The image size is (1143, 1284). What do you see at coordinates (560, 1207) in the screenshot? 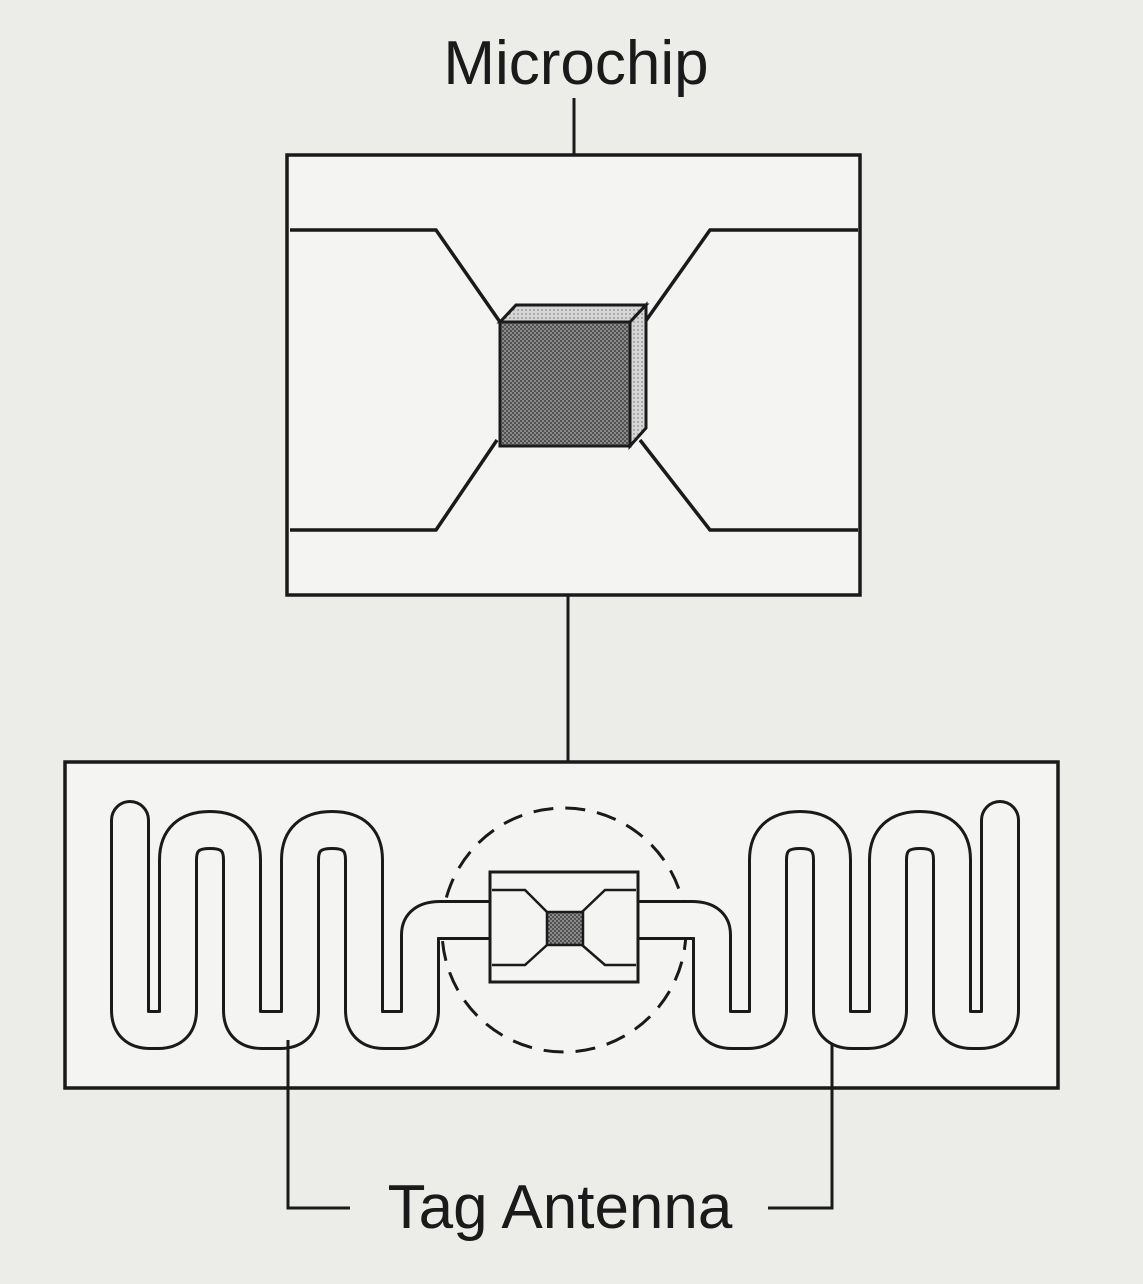
I see `tag-antenna-label: Tag Antenna` at bounding box center [560, 1207].